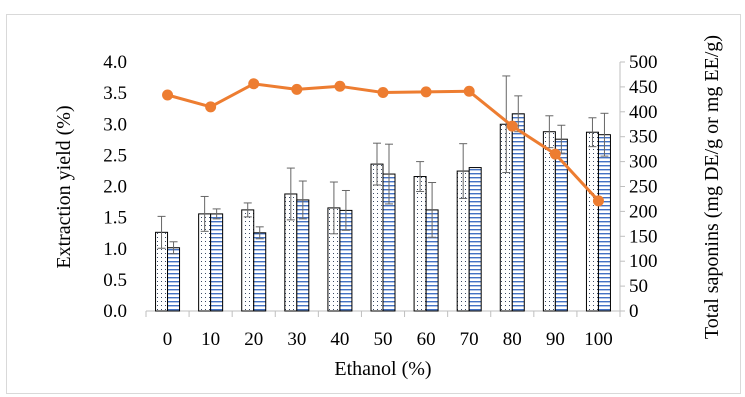  What do you see at coordinates (115, 62) in the screenshot?
I see `y-tick-left: 4.0` at bounding box center [115, 62].